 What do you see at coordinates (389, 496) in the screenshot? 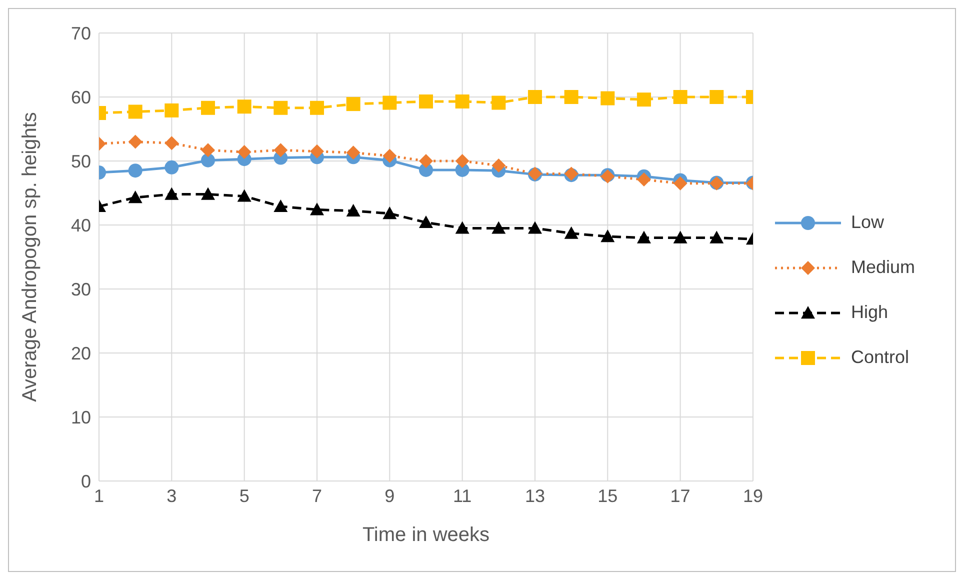
I see `x-tick-label: 9` at bounding box center [389, 496].